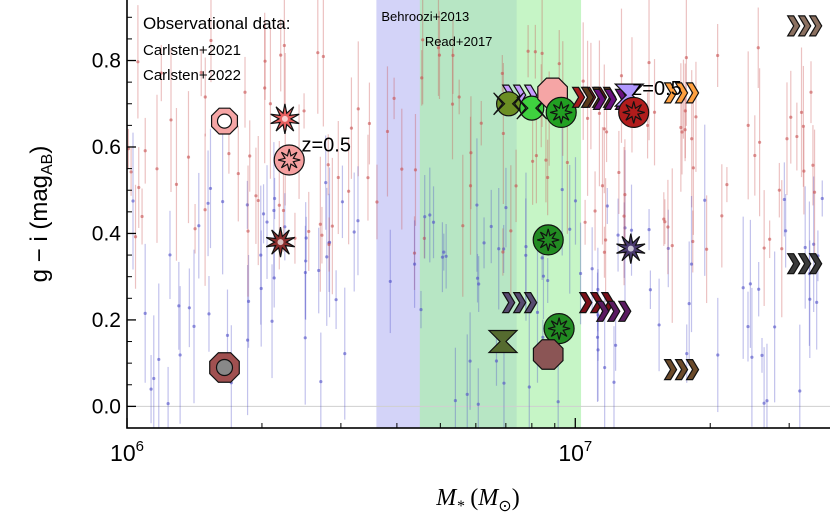 The width and height of the screenshot is (830, 521). Describe the element at coordinates (107, 233) in the screenshot. I see `y-tick-label: 0.4` at that location.